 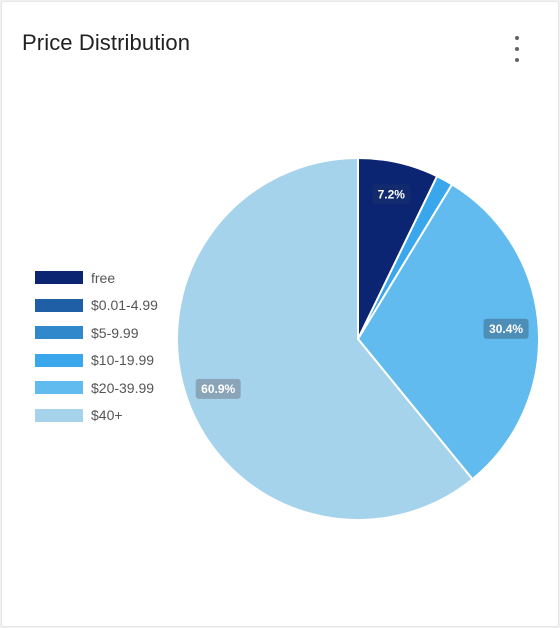 I want to click on data-label: 7.2%, so click(x=392, y=194).